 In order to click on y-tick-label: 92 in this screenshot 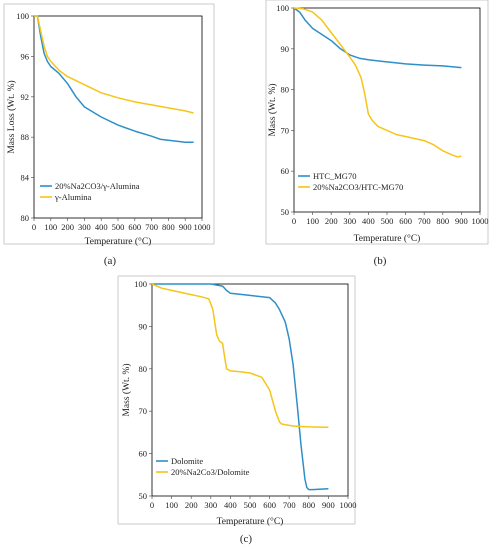, I will do `click(25, 97)`.